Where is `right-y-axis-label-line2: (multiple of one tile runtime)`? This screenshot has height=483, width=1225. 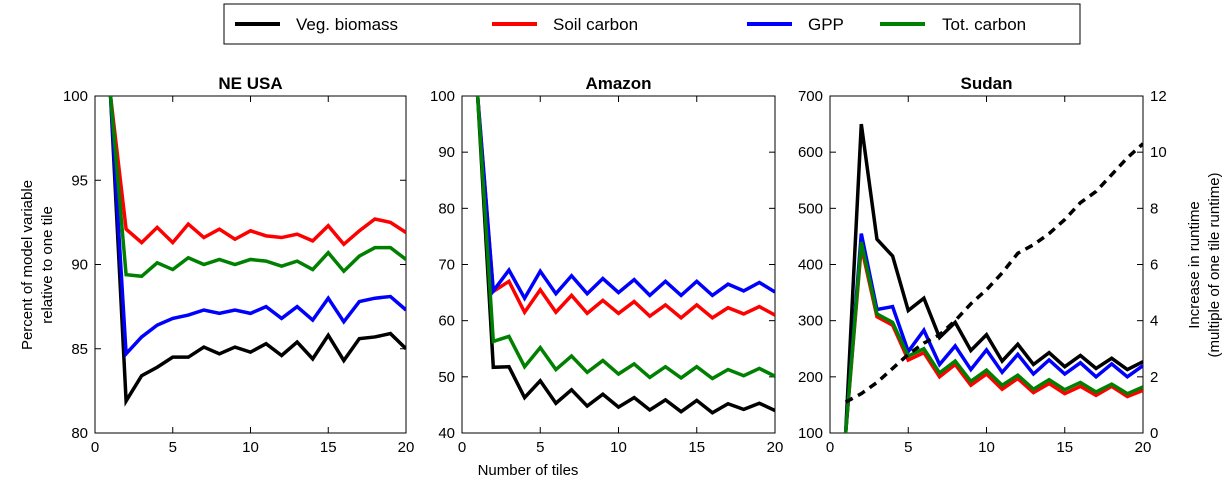
right-y-axis-label-line2: (multiple of one tile runtime) is located at coordinates (1214, 264).